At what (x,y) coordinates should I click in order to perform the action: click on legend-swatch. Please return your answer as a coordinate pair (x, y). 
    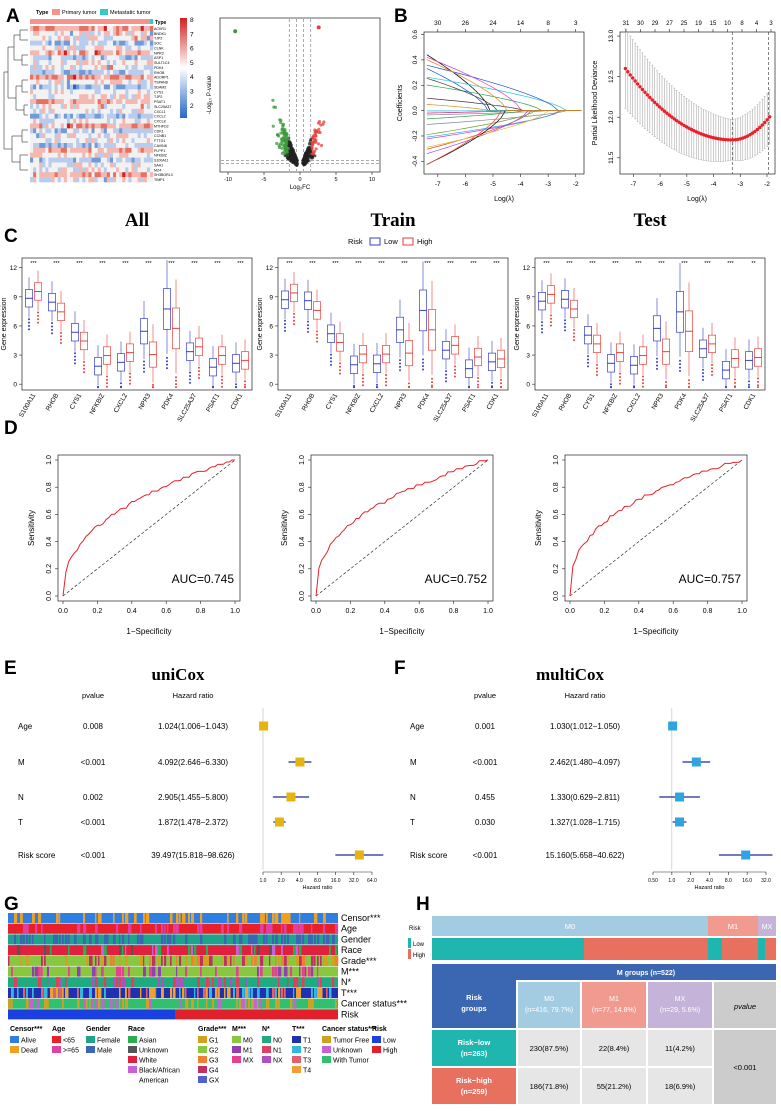
    Looking at the image, I should click on (132, 1039).